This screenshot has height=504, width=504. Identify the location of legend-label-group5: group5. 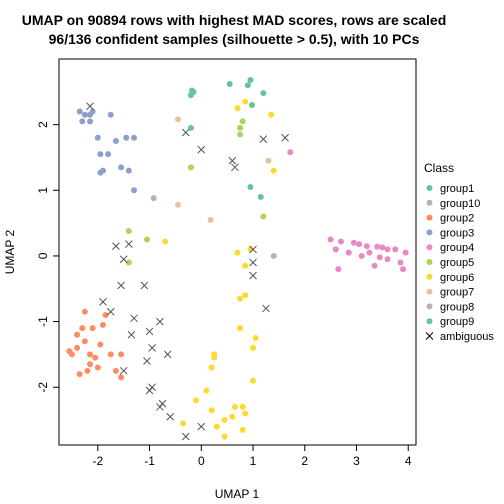
(457, 263).